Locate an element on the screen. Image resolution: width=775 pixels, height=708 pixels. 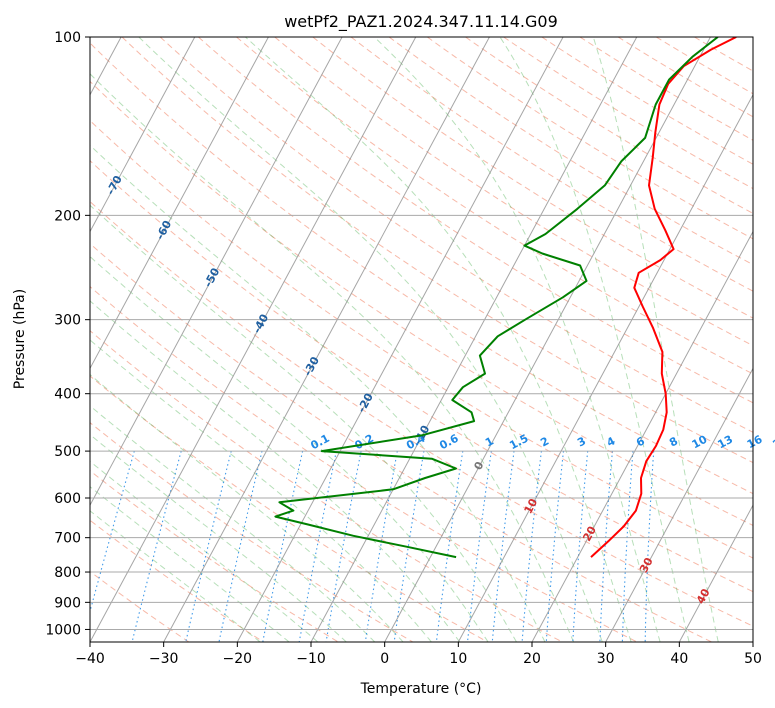
isotherm-label: 40 is located at coordinates (703, 596).